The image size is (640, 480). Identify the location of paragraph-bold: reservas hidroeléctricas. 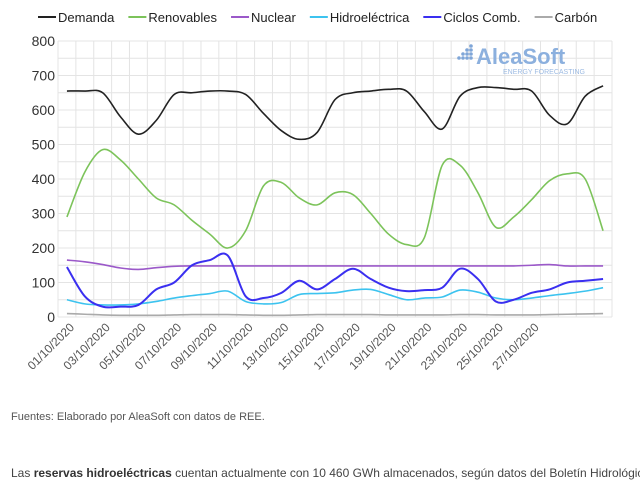
(102, 473).